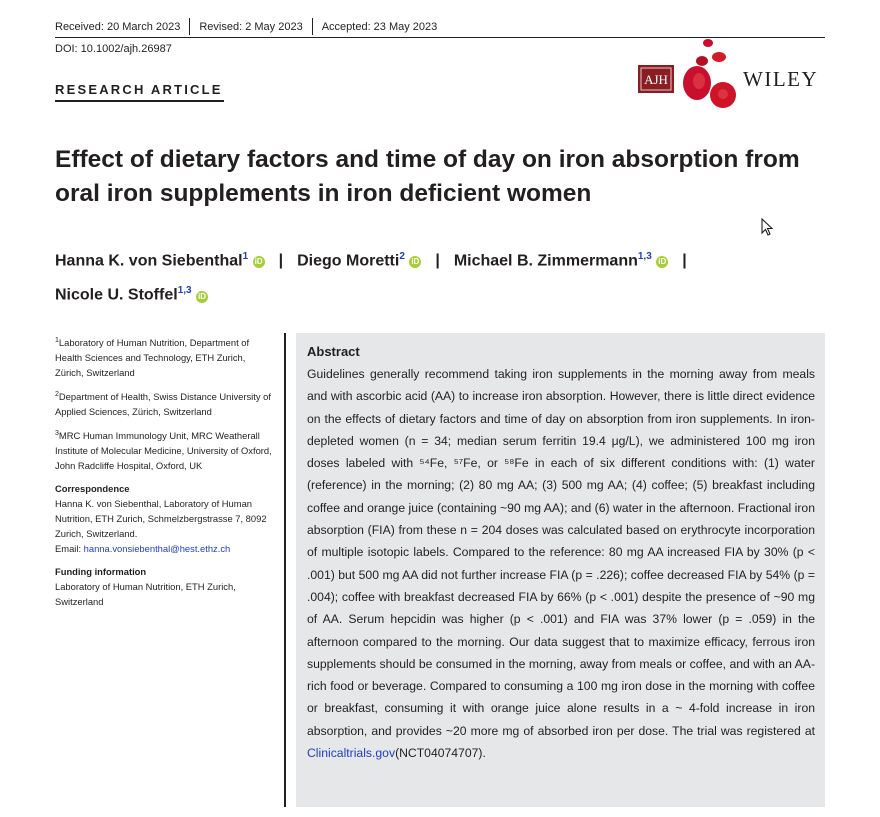  What do you see at coordinates (57, 395) in the screenshot?
I see `affiliation-number: 2` at bounding box center [57, 395].